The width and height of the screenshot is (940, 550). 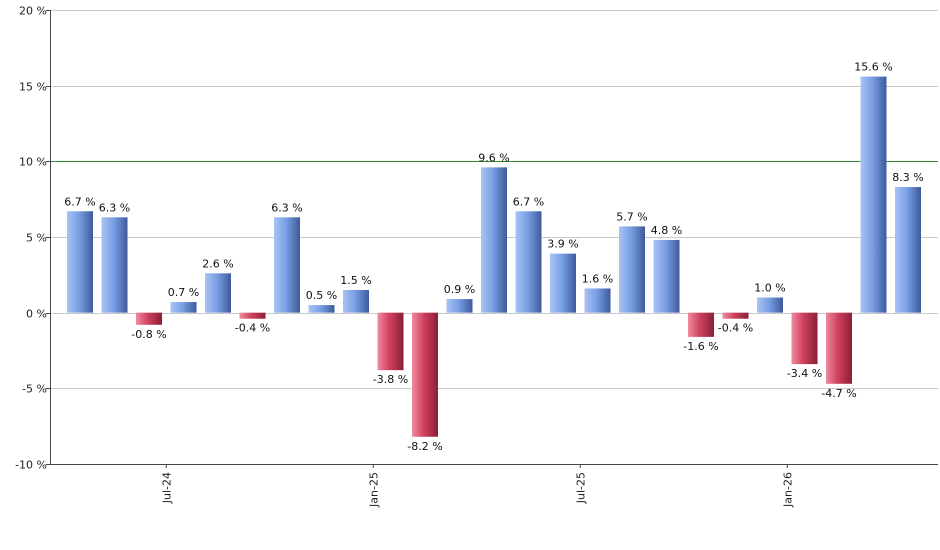 What do you see at coordinates (34, 389) in the screenshot?
I see `y-tick-label: -5 %` at bounding box center [34, 389].